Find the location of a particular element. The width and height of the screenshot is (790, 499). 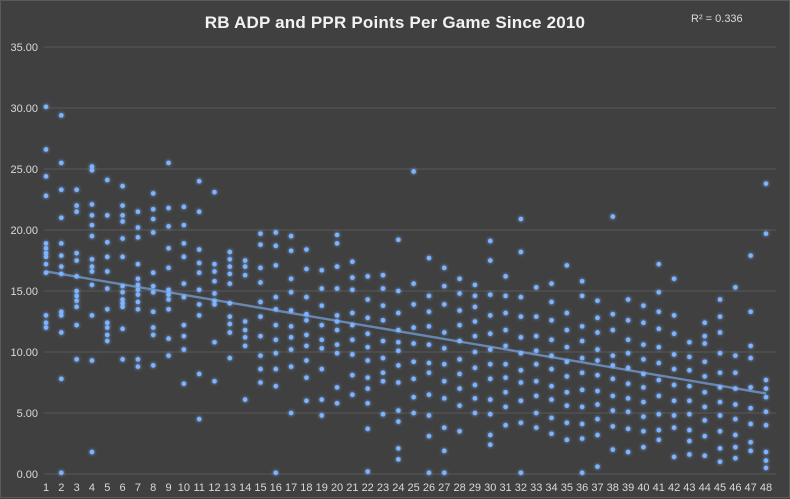

x-tick-label: 26 is located at coordinates (429, 488).